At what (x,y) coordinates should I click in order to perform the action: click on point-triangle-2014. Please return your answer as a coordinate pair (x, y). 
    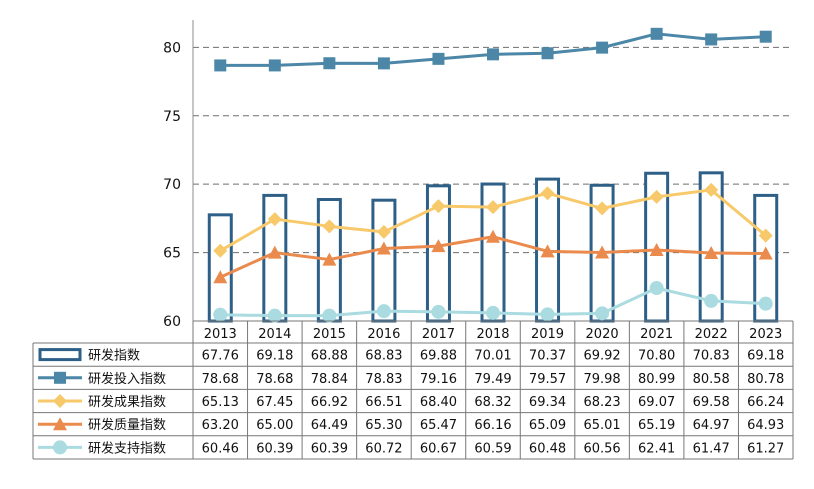
    Looking at the image, I should click on (274, 252).